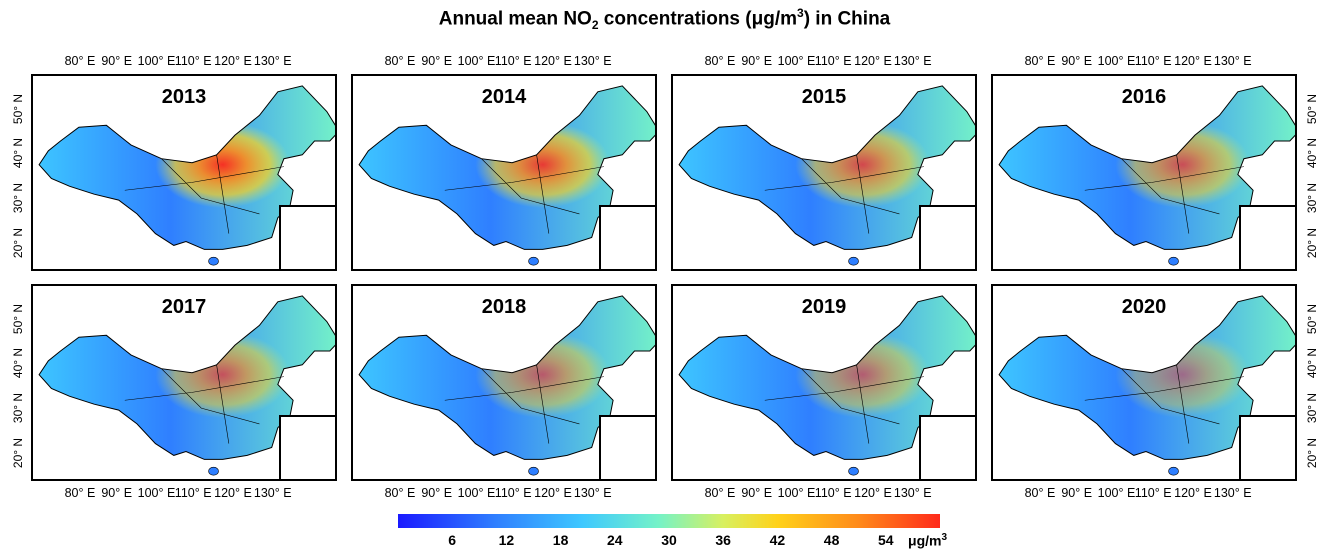  Describe the element at coordinates (824, 382) in the screenshot. I see `map-panel: 2019` at that location.